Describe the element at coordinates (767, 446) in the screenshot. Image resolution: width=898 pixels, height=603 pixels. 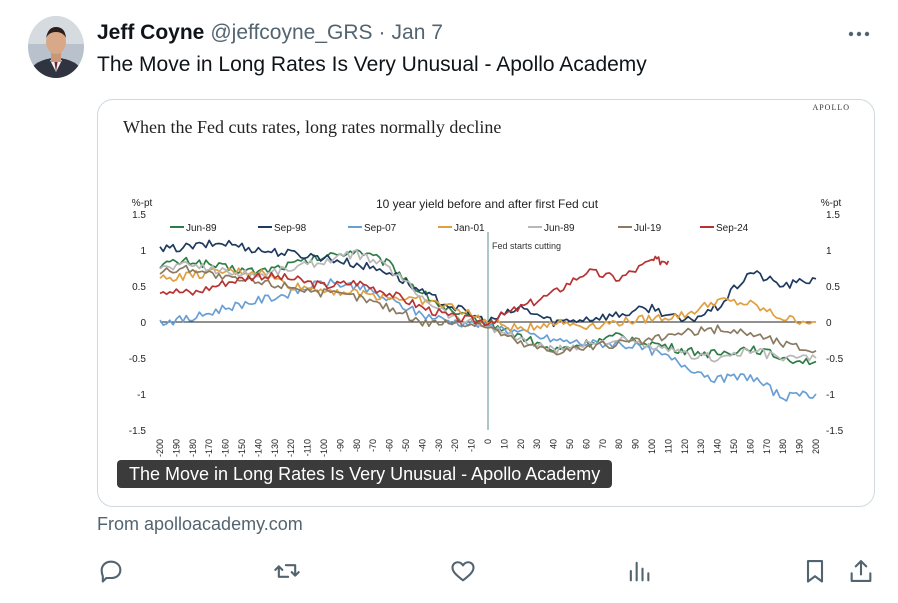
I see `x-tick: 170` at that location.